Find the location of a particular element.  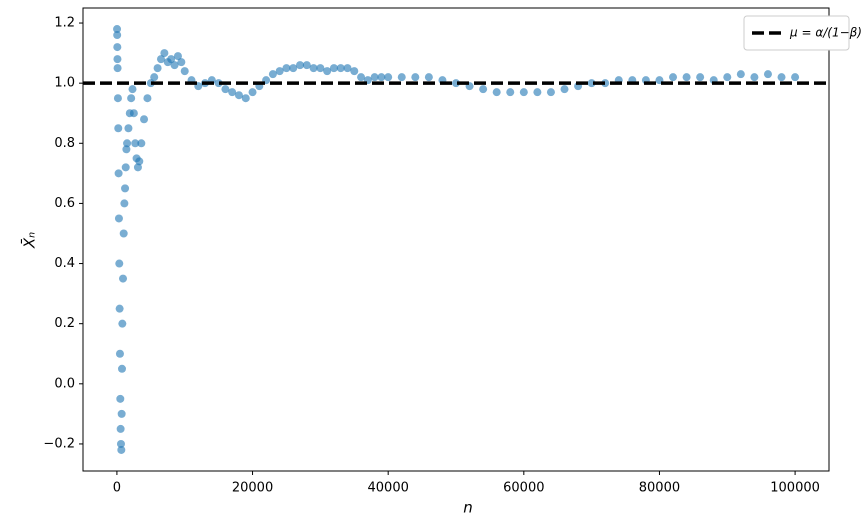

x-tick-label: 60000 is located at coordinates (523, 488).